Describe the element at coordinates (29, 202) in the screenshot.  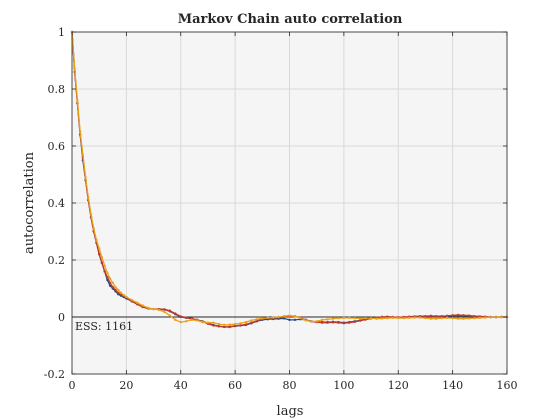
I see `y-axis-label: autocorrelation` at that location.